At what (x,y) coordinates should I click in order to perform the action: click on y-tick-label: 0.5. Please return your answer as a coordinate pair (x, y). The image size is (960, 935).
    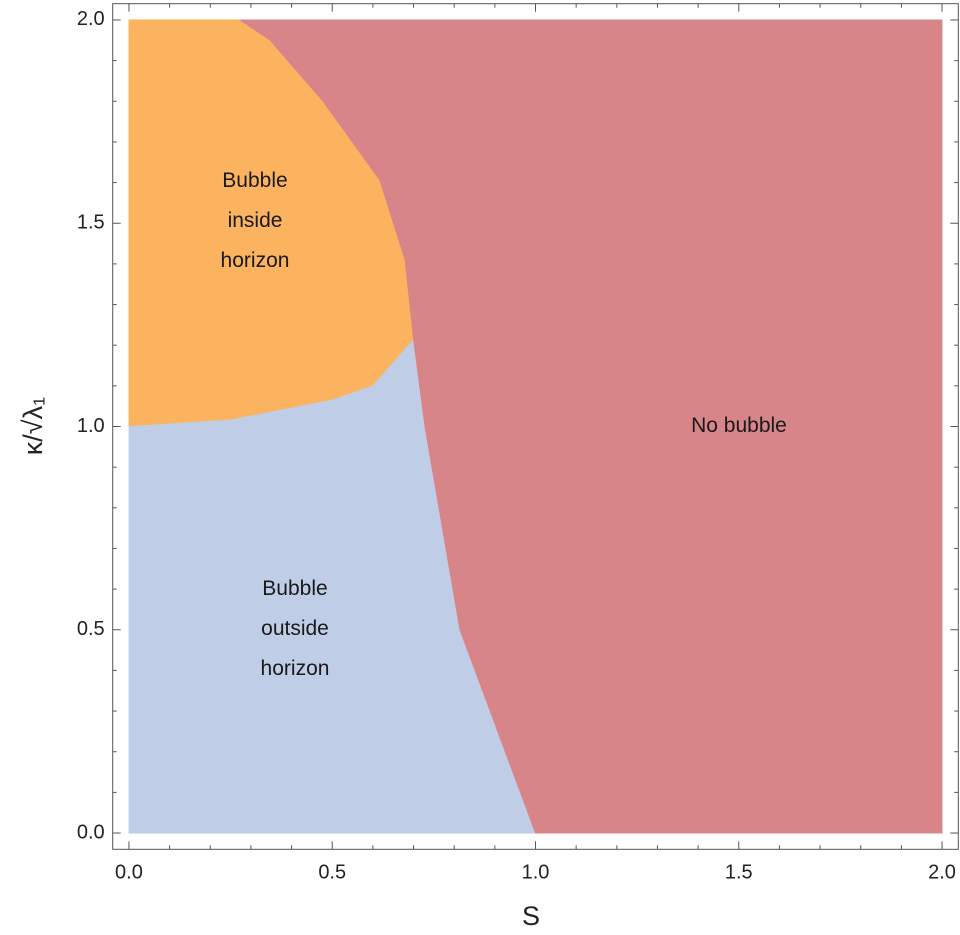
    Looking at the image, I should click on (91, 629).